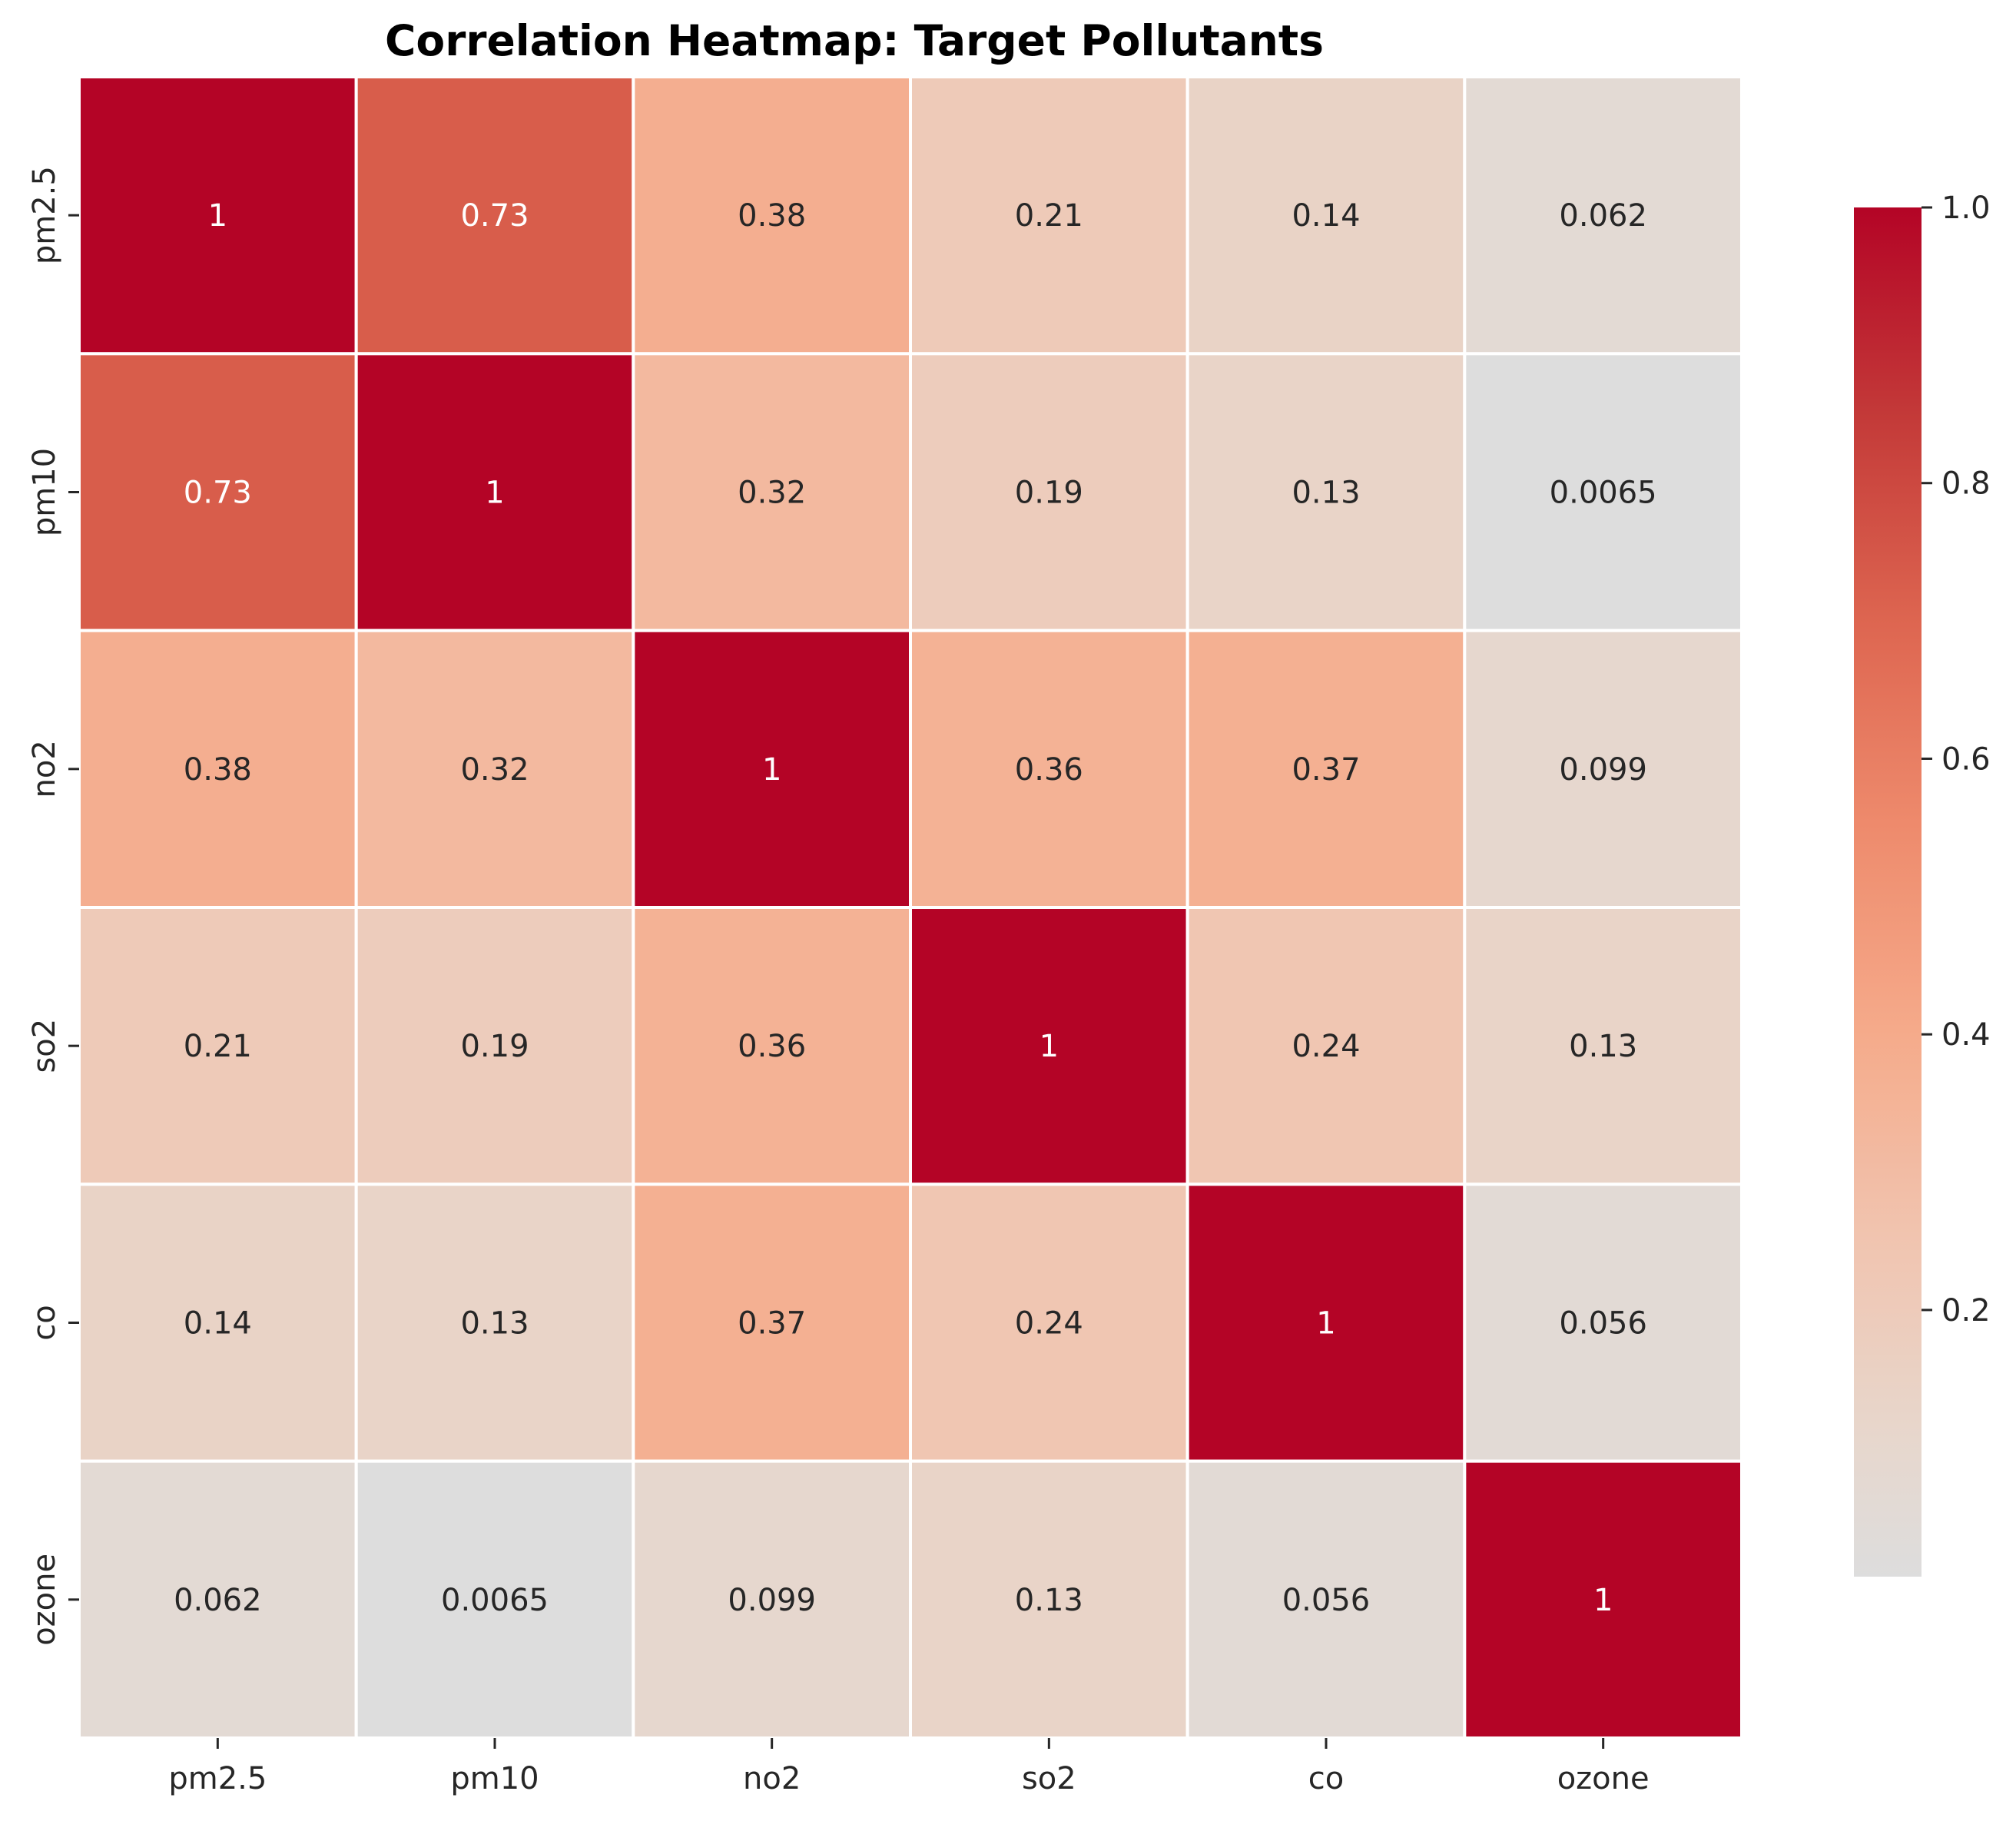 This screenshot has width=2016, height=1821. What do you see at coordinates (1326, 1778) in the screenshot?
I see `x-tick-label: co` at bounding box center [1326, 1778].